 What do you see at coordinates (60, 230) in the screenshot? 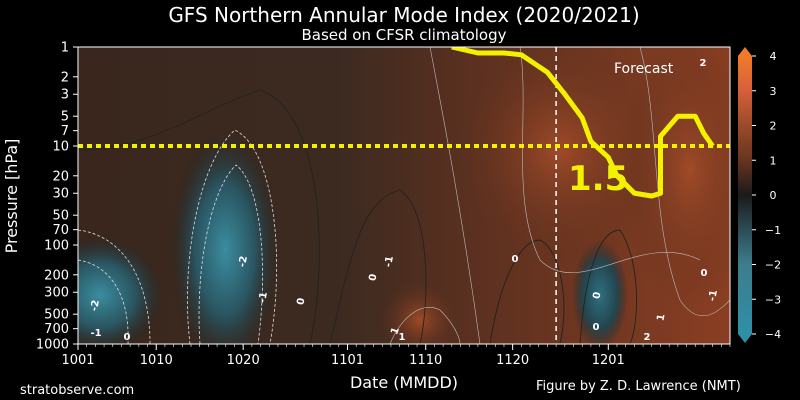
I see `y-tick-label: 70` at bounding box center [60, 230].